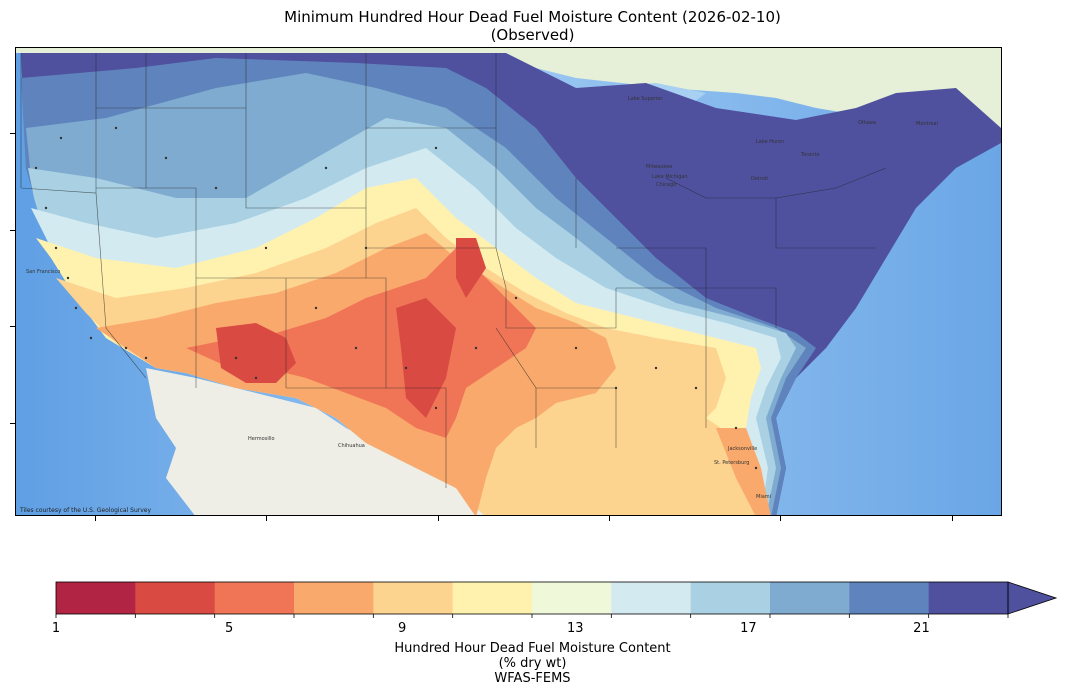 Image resolution: width=1065 pixels, height=698 pixels. What do you see at coordinates (508, 90) in the screenshot?
I see `canada-land` at bounding box center [508, 90].